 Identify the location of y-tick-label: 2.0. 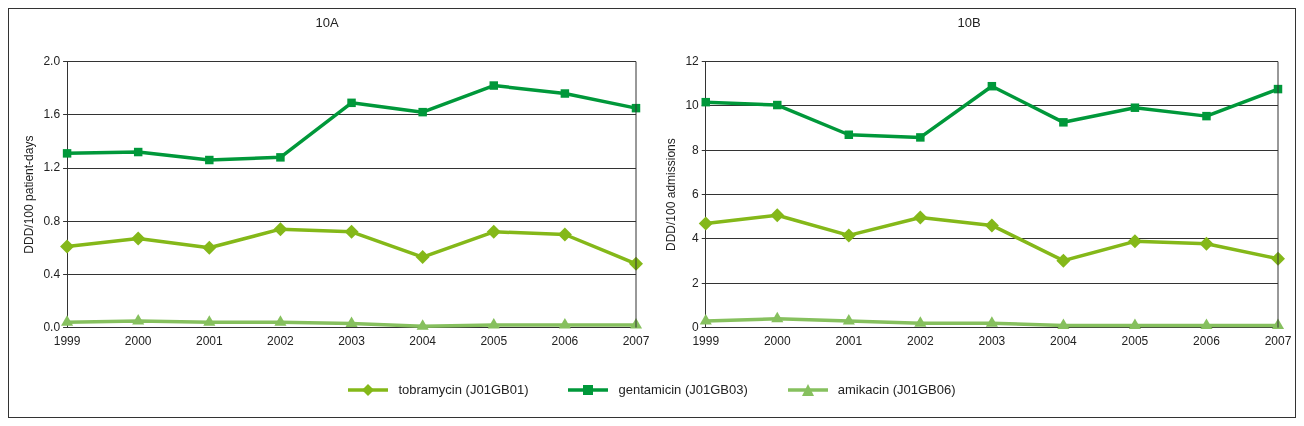
(52, 60).